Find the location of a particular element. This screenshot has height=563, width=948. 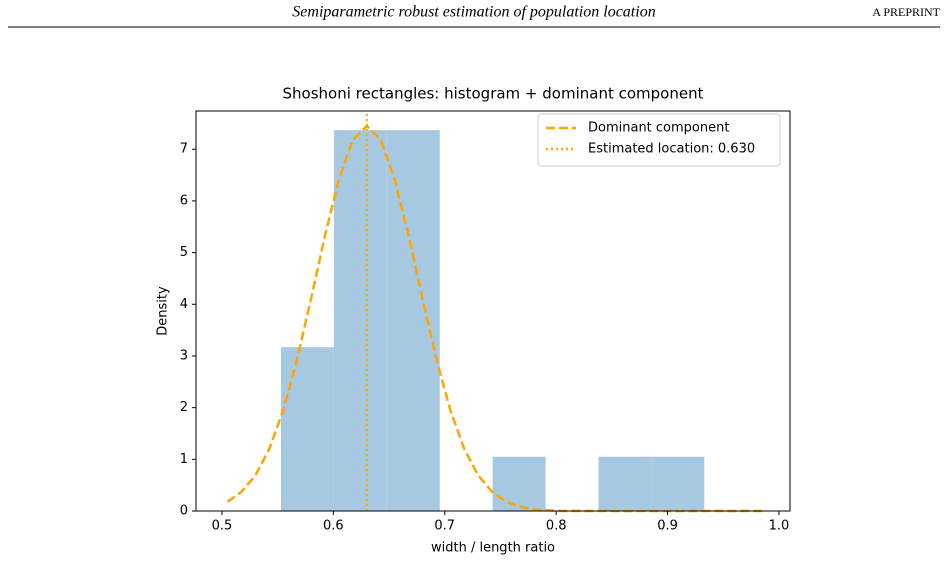

y-tick-label: 2 is located at coordinates (184, 407).